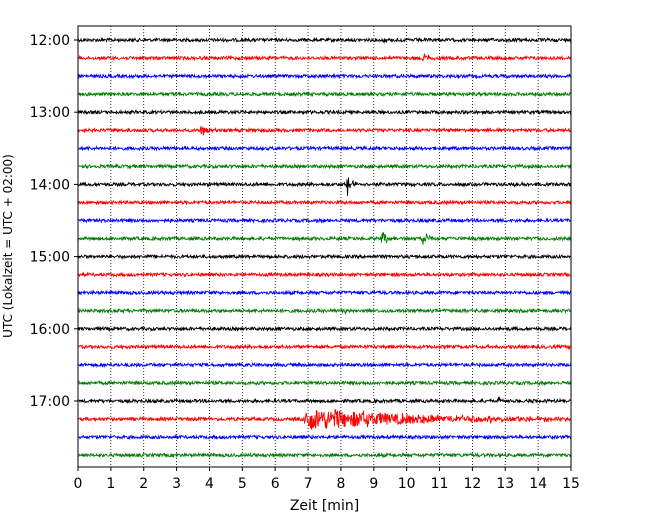 Image resolution: width=650 pixels, height=520 pixels. Describe the element at coordinates (472, 484) in the screenshot. I see `x-tick-label: 12` at that location.